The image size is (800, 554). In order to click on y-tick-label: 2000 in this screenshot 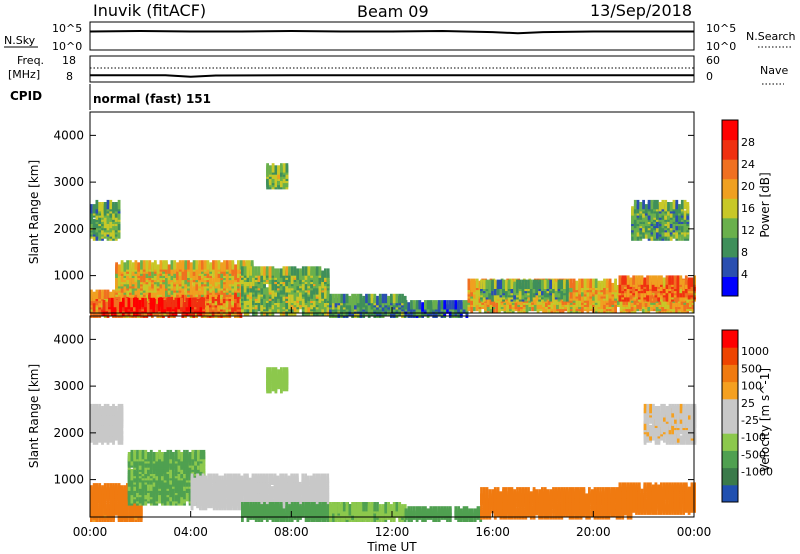, I will do `click(68, 229)`.